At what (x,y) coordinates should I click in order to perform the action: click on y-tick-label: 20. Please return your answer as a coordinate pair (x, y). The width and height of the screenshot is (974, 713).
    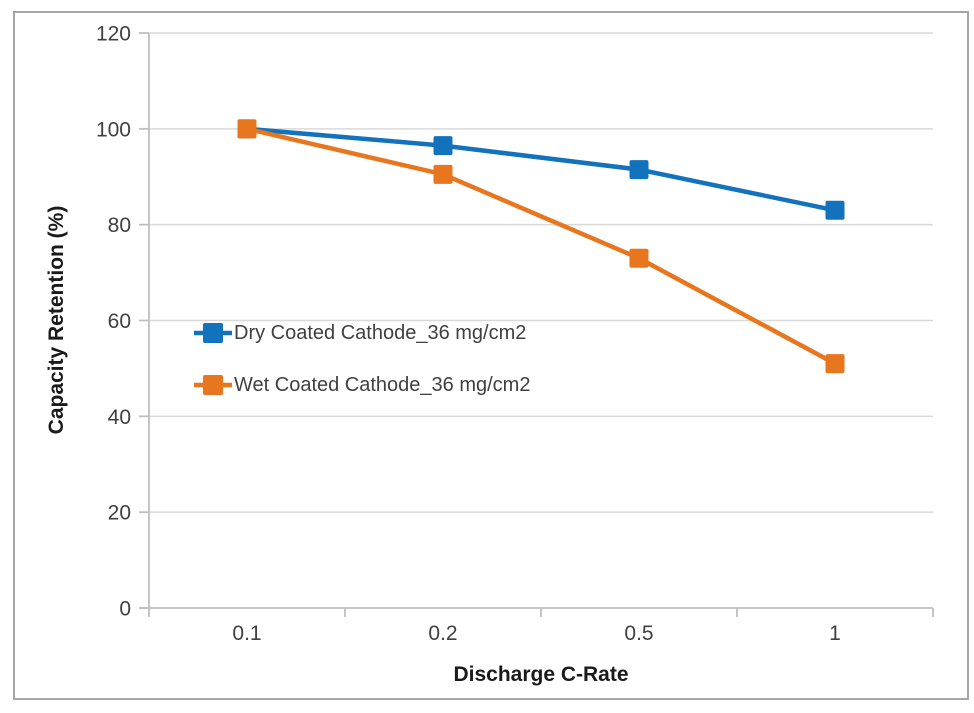
    Looking at the image, I should click on (119, 513).